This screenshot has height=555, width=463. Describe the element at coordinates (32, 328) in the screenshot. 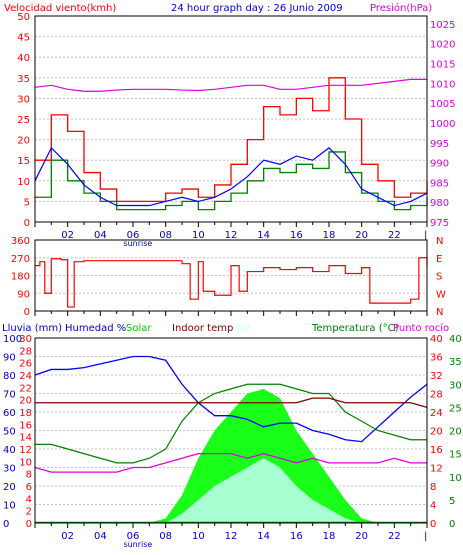

I see `rain-axis-title: Lluvia (mm)` at that location.